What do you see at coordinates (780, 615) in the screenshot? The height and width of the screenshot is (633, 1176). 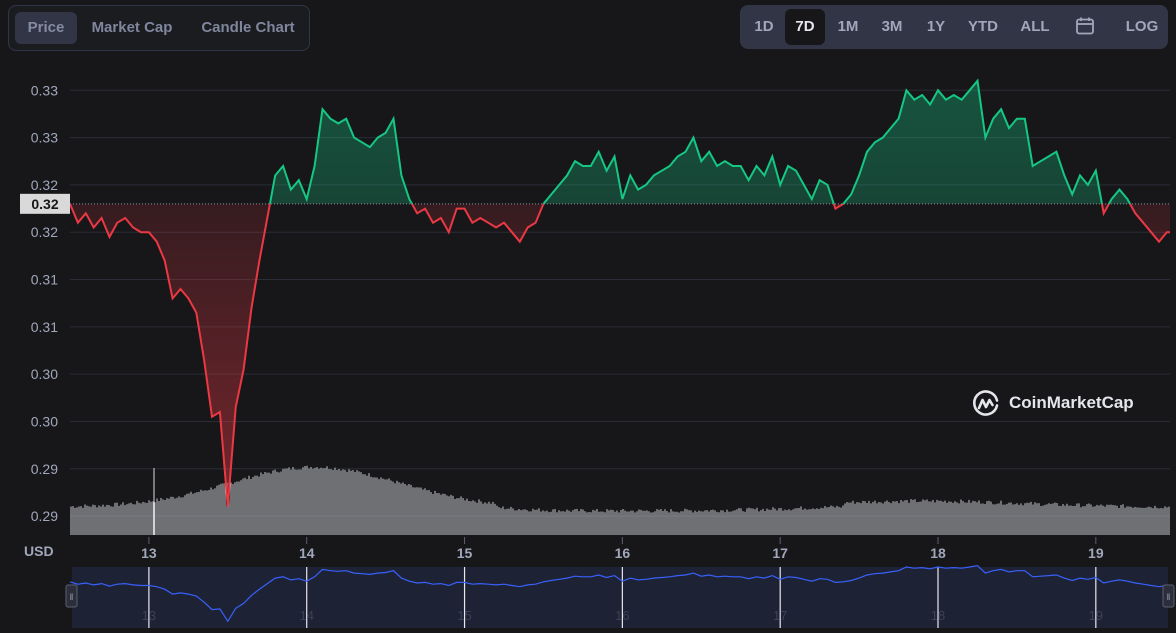 I see `navigator-tick-label: 17` at bounding box center [780, 615].